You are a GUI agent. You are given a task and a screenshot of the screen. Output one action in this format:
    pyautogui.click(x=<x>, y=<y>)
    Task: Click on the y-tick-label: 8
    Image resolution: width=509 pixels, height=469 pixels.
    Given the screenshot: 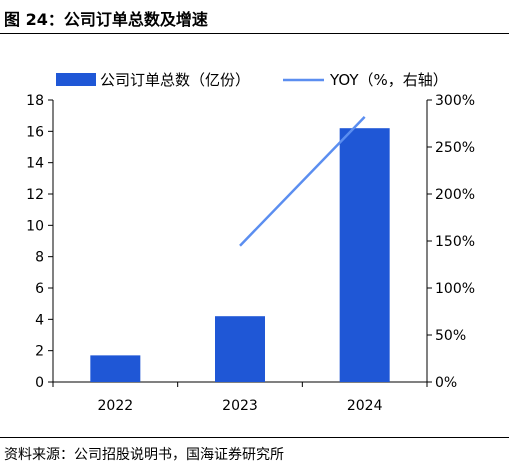 What is the action you would take?
    pyautogui.click(x=39, y=258)
    